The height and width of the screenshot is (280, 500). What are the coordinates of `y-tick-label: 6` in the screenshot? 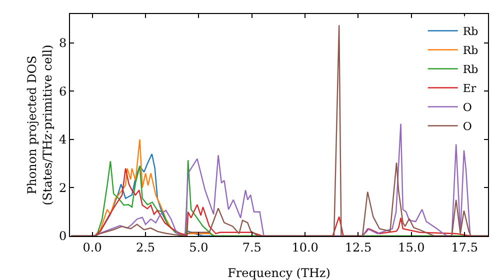 It's located at (62, 91).